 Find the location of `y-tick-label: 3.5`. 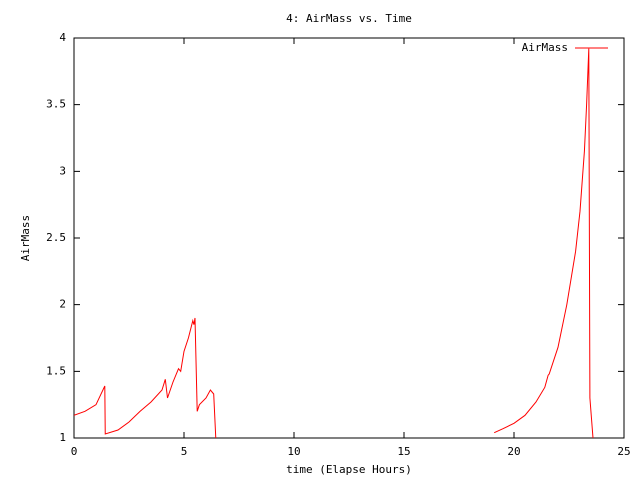

y-tick-label: 3.5 is located at coordinates (56, 104).